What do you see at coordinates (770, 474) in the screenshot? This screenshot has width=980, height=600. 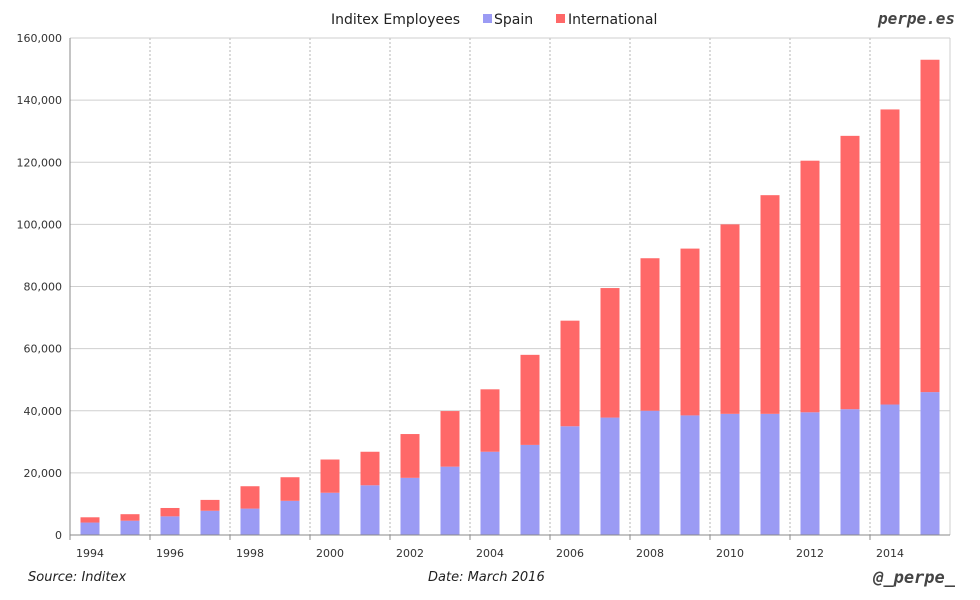 I see `bar-spain-2011` at bounding box center [770, 474].